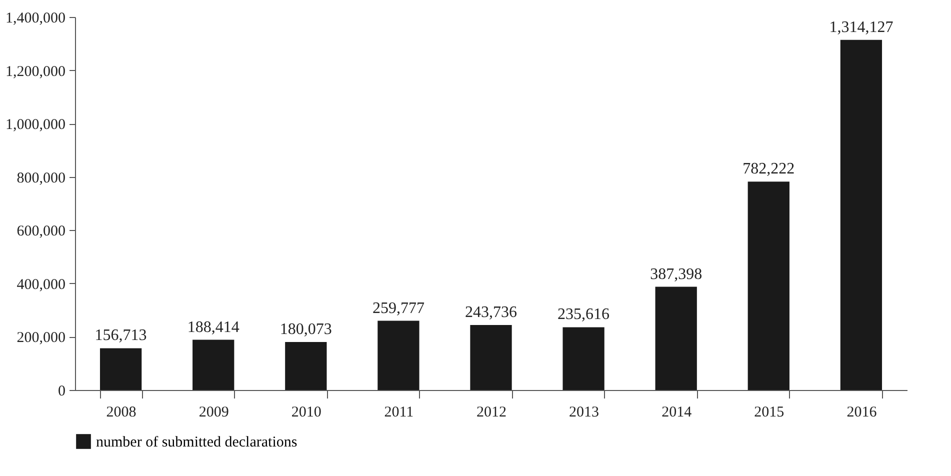 This screenshot has height=476, width=951. What do you see at coordinates (491, 313) in the screenshot?
I see `data-label: 243,736` at bounding box center [491, 313].